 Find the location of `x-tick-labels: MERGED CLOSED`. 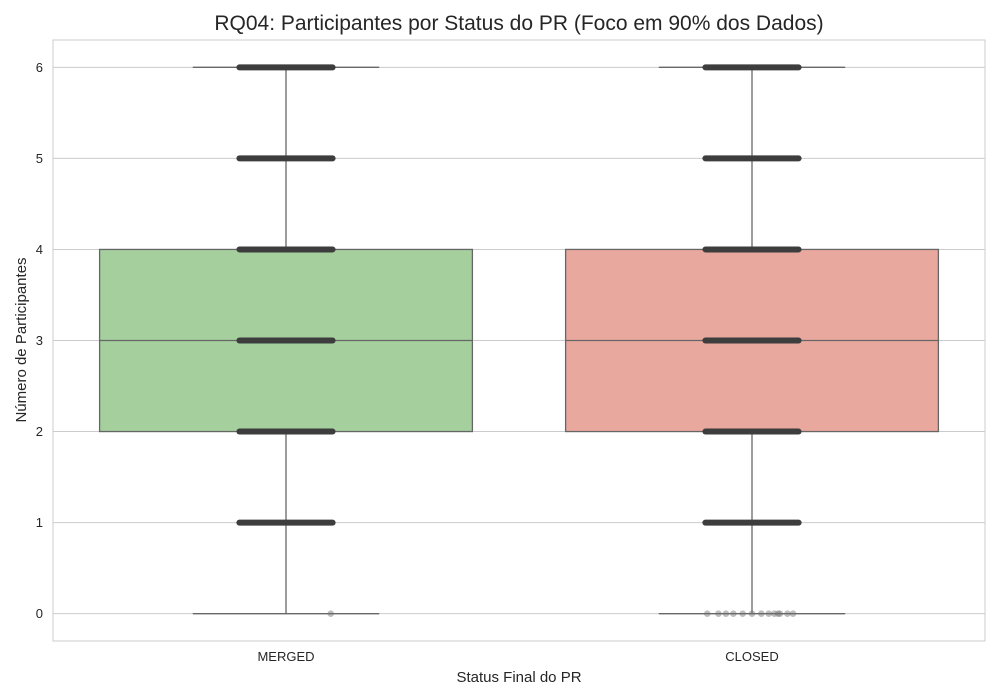

x-tick-labels: MERGED CLOSED is located at coordinates (517, 656).